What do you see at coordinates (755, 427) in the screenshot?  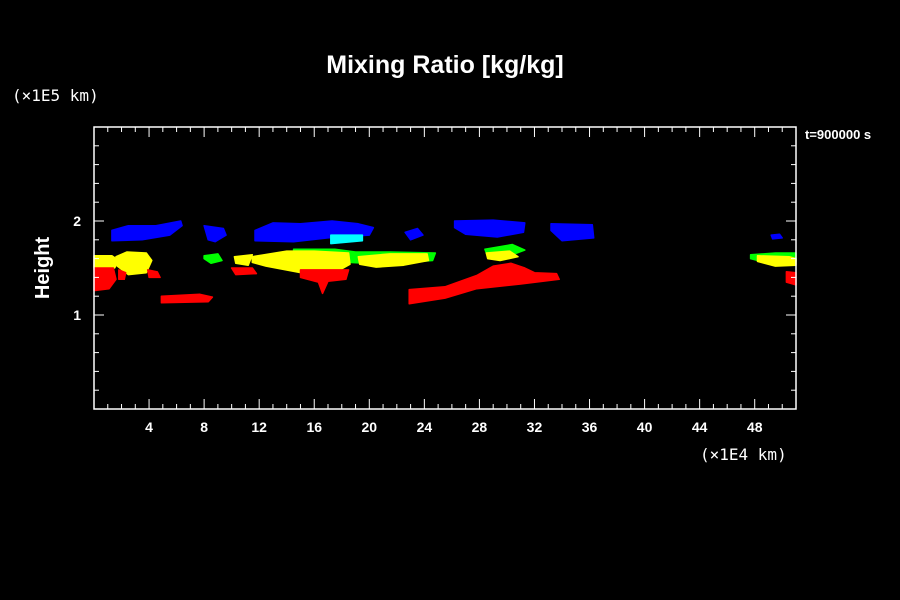 I see `x-tick-label: 48` at bounding box center [755, 427].